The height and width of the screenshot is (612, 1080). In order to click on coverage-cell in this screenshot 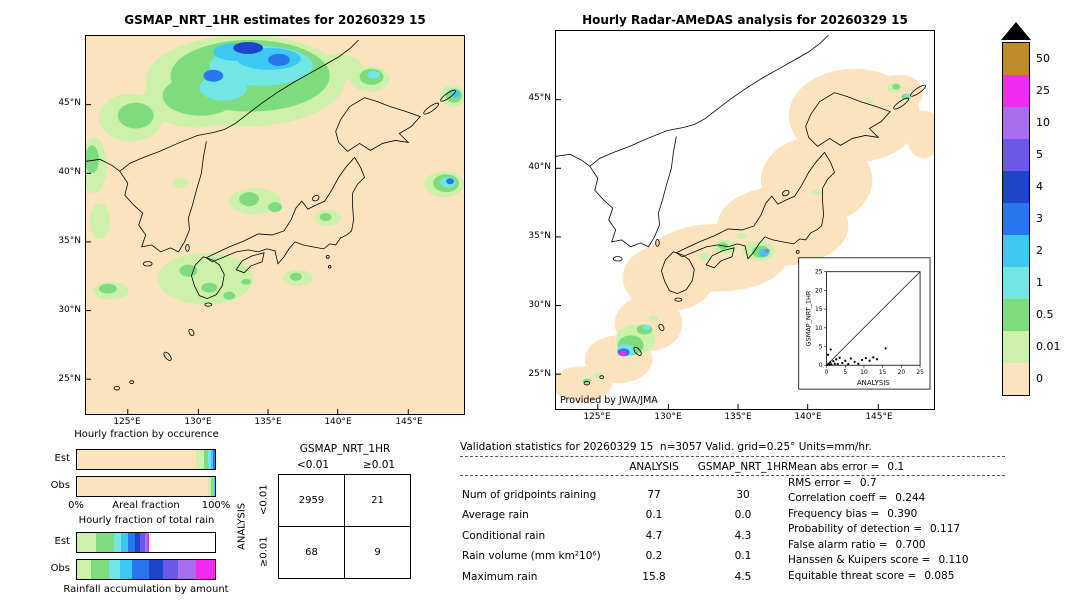, I will do `click(668, 277)`.